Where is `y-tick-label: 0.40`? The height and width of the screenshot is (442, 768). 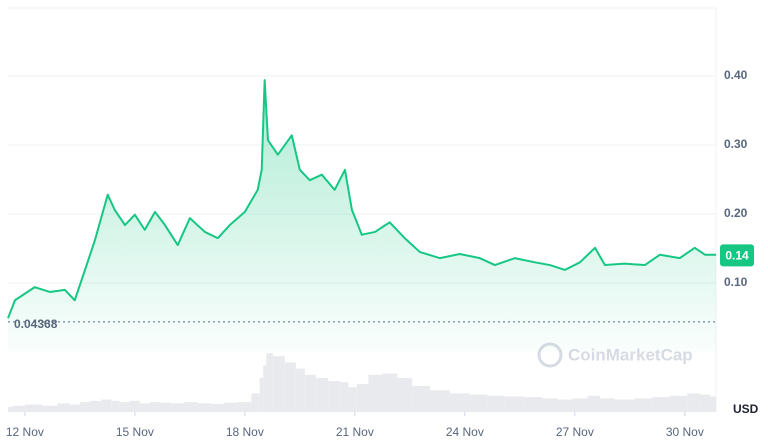 y-tick-label: 0.40 is located at coordinates (736, 75).